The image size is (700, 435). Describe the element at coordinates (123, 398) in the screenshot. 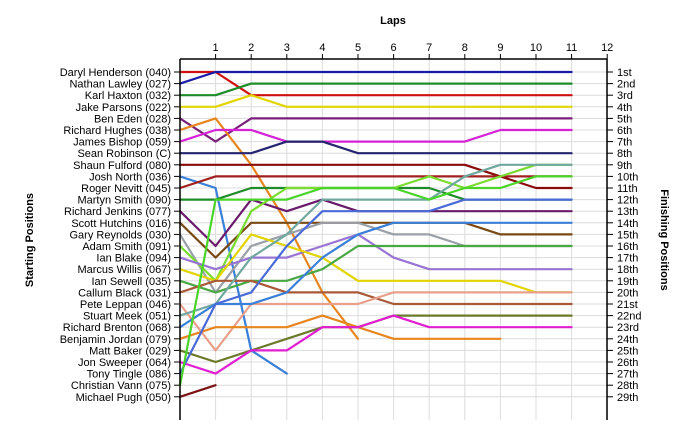

I see `start-position-label: Michael Pugh (050)` at that location.